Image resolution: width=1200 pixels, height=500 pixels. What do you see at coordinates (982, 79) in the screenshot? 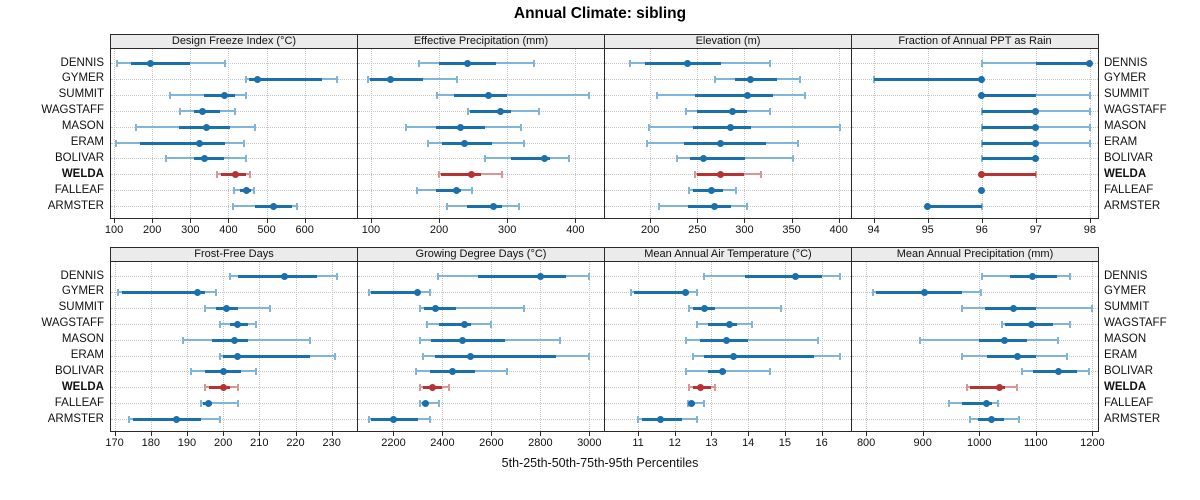
I see `median-dot-gymer` at bounding box center [982, 79].